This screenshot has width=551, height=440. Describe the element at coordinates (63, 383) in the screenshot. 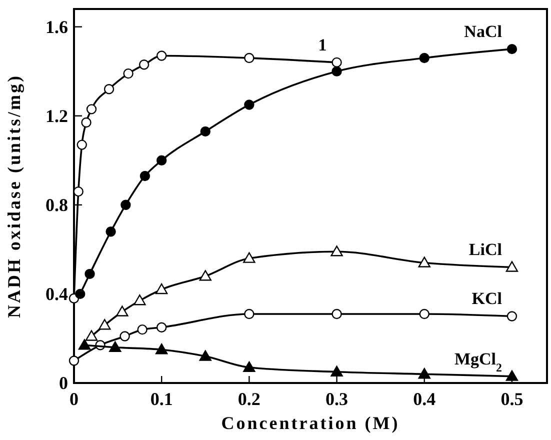

I see `y-tick-label: 0` at that location.